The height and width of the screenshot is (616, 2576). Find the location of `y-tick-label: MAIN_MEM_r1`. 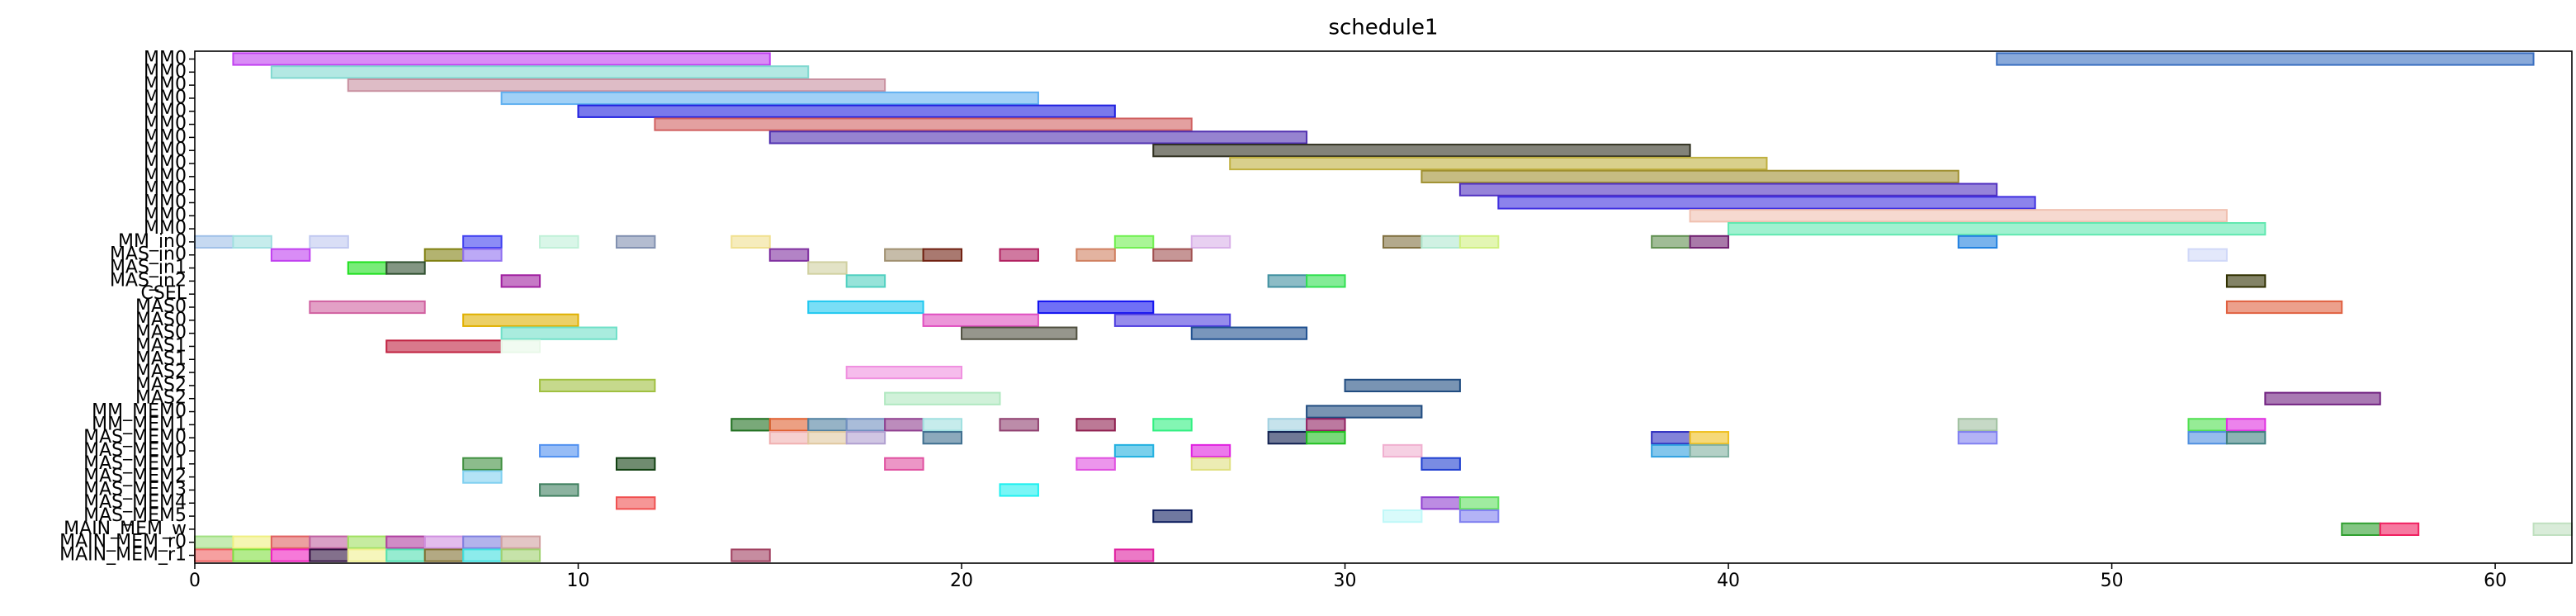

y-tick-label: MAIN_MEM_r1 is located at coordinates (123, 555).